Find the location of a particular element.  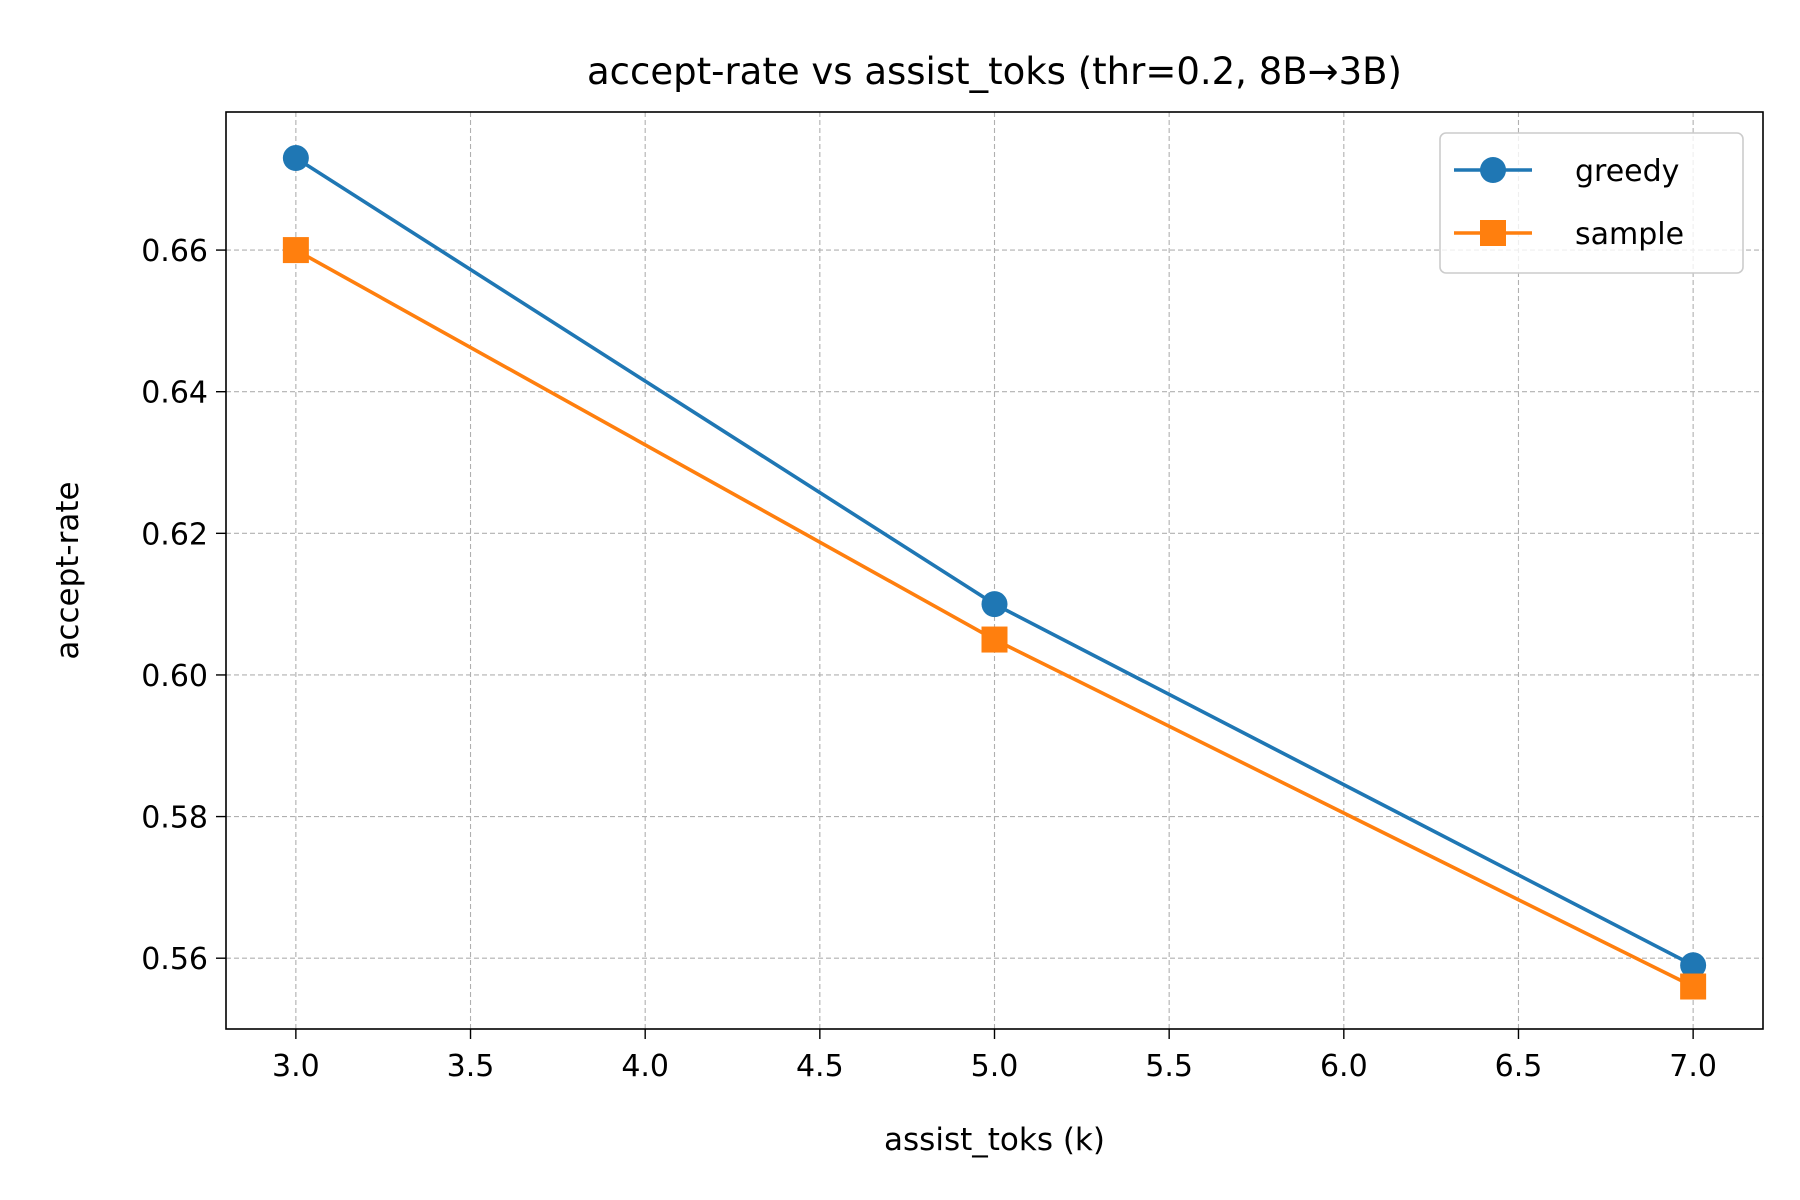

x-tick-label: 6.5 is located at coordinates (1519, 1066).